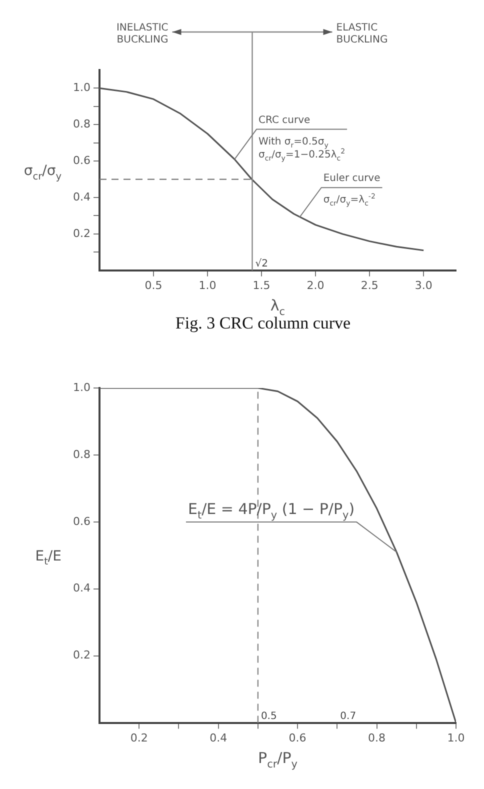 The width and height of the screenshot is (484, 789). Describe the element at coordinates (261, 263) in the screenshot. I see `ref-line-label: √2` at that location.